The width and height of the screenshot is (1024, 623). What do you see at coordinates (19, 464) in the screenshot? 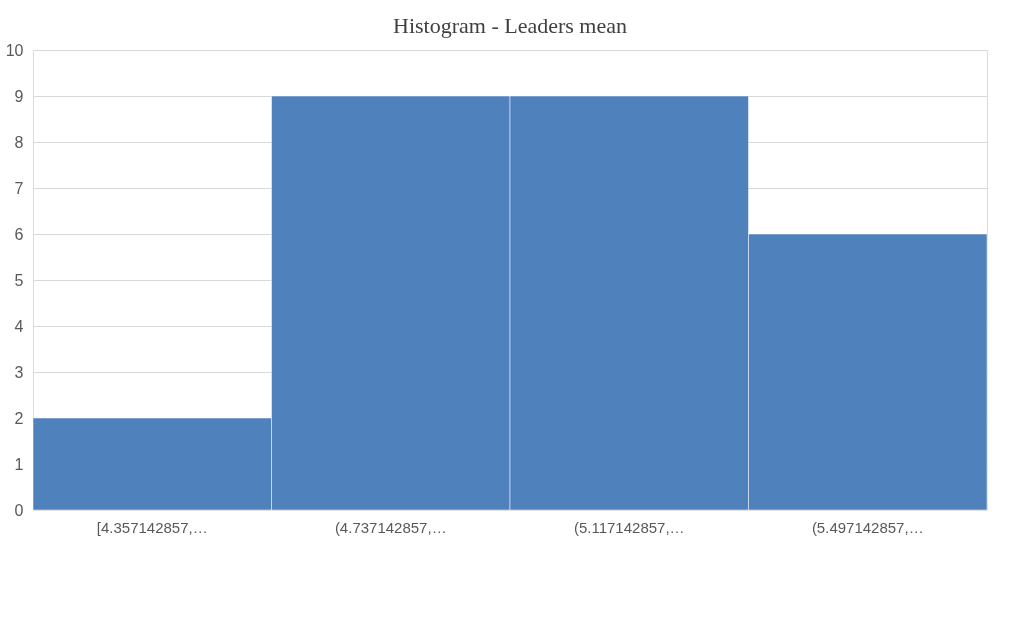
I see `y-tick-label: 1` at bounding box center [19, 464].